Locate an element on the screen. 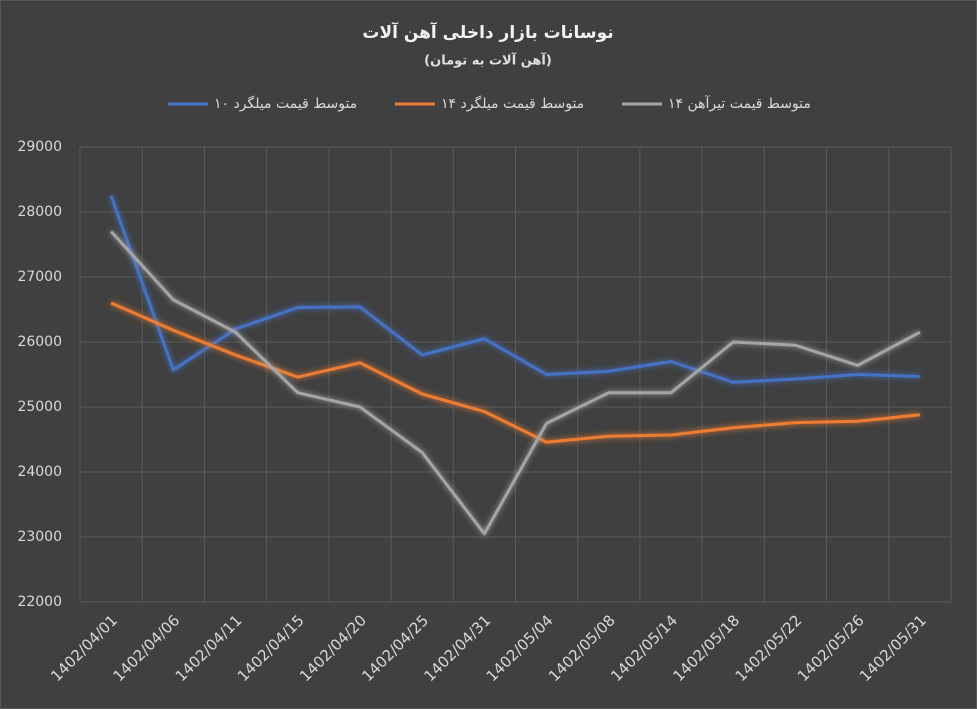  y-tick-label: 25000 is located at coordinates (39, 407).